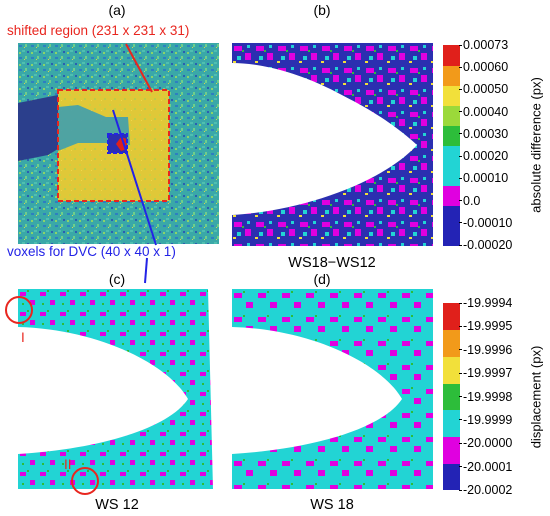 The height and width of the screenshot is (516, 550). I want to click on colorbar-tick-label: -0.00010, so click(488, 222).